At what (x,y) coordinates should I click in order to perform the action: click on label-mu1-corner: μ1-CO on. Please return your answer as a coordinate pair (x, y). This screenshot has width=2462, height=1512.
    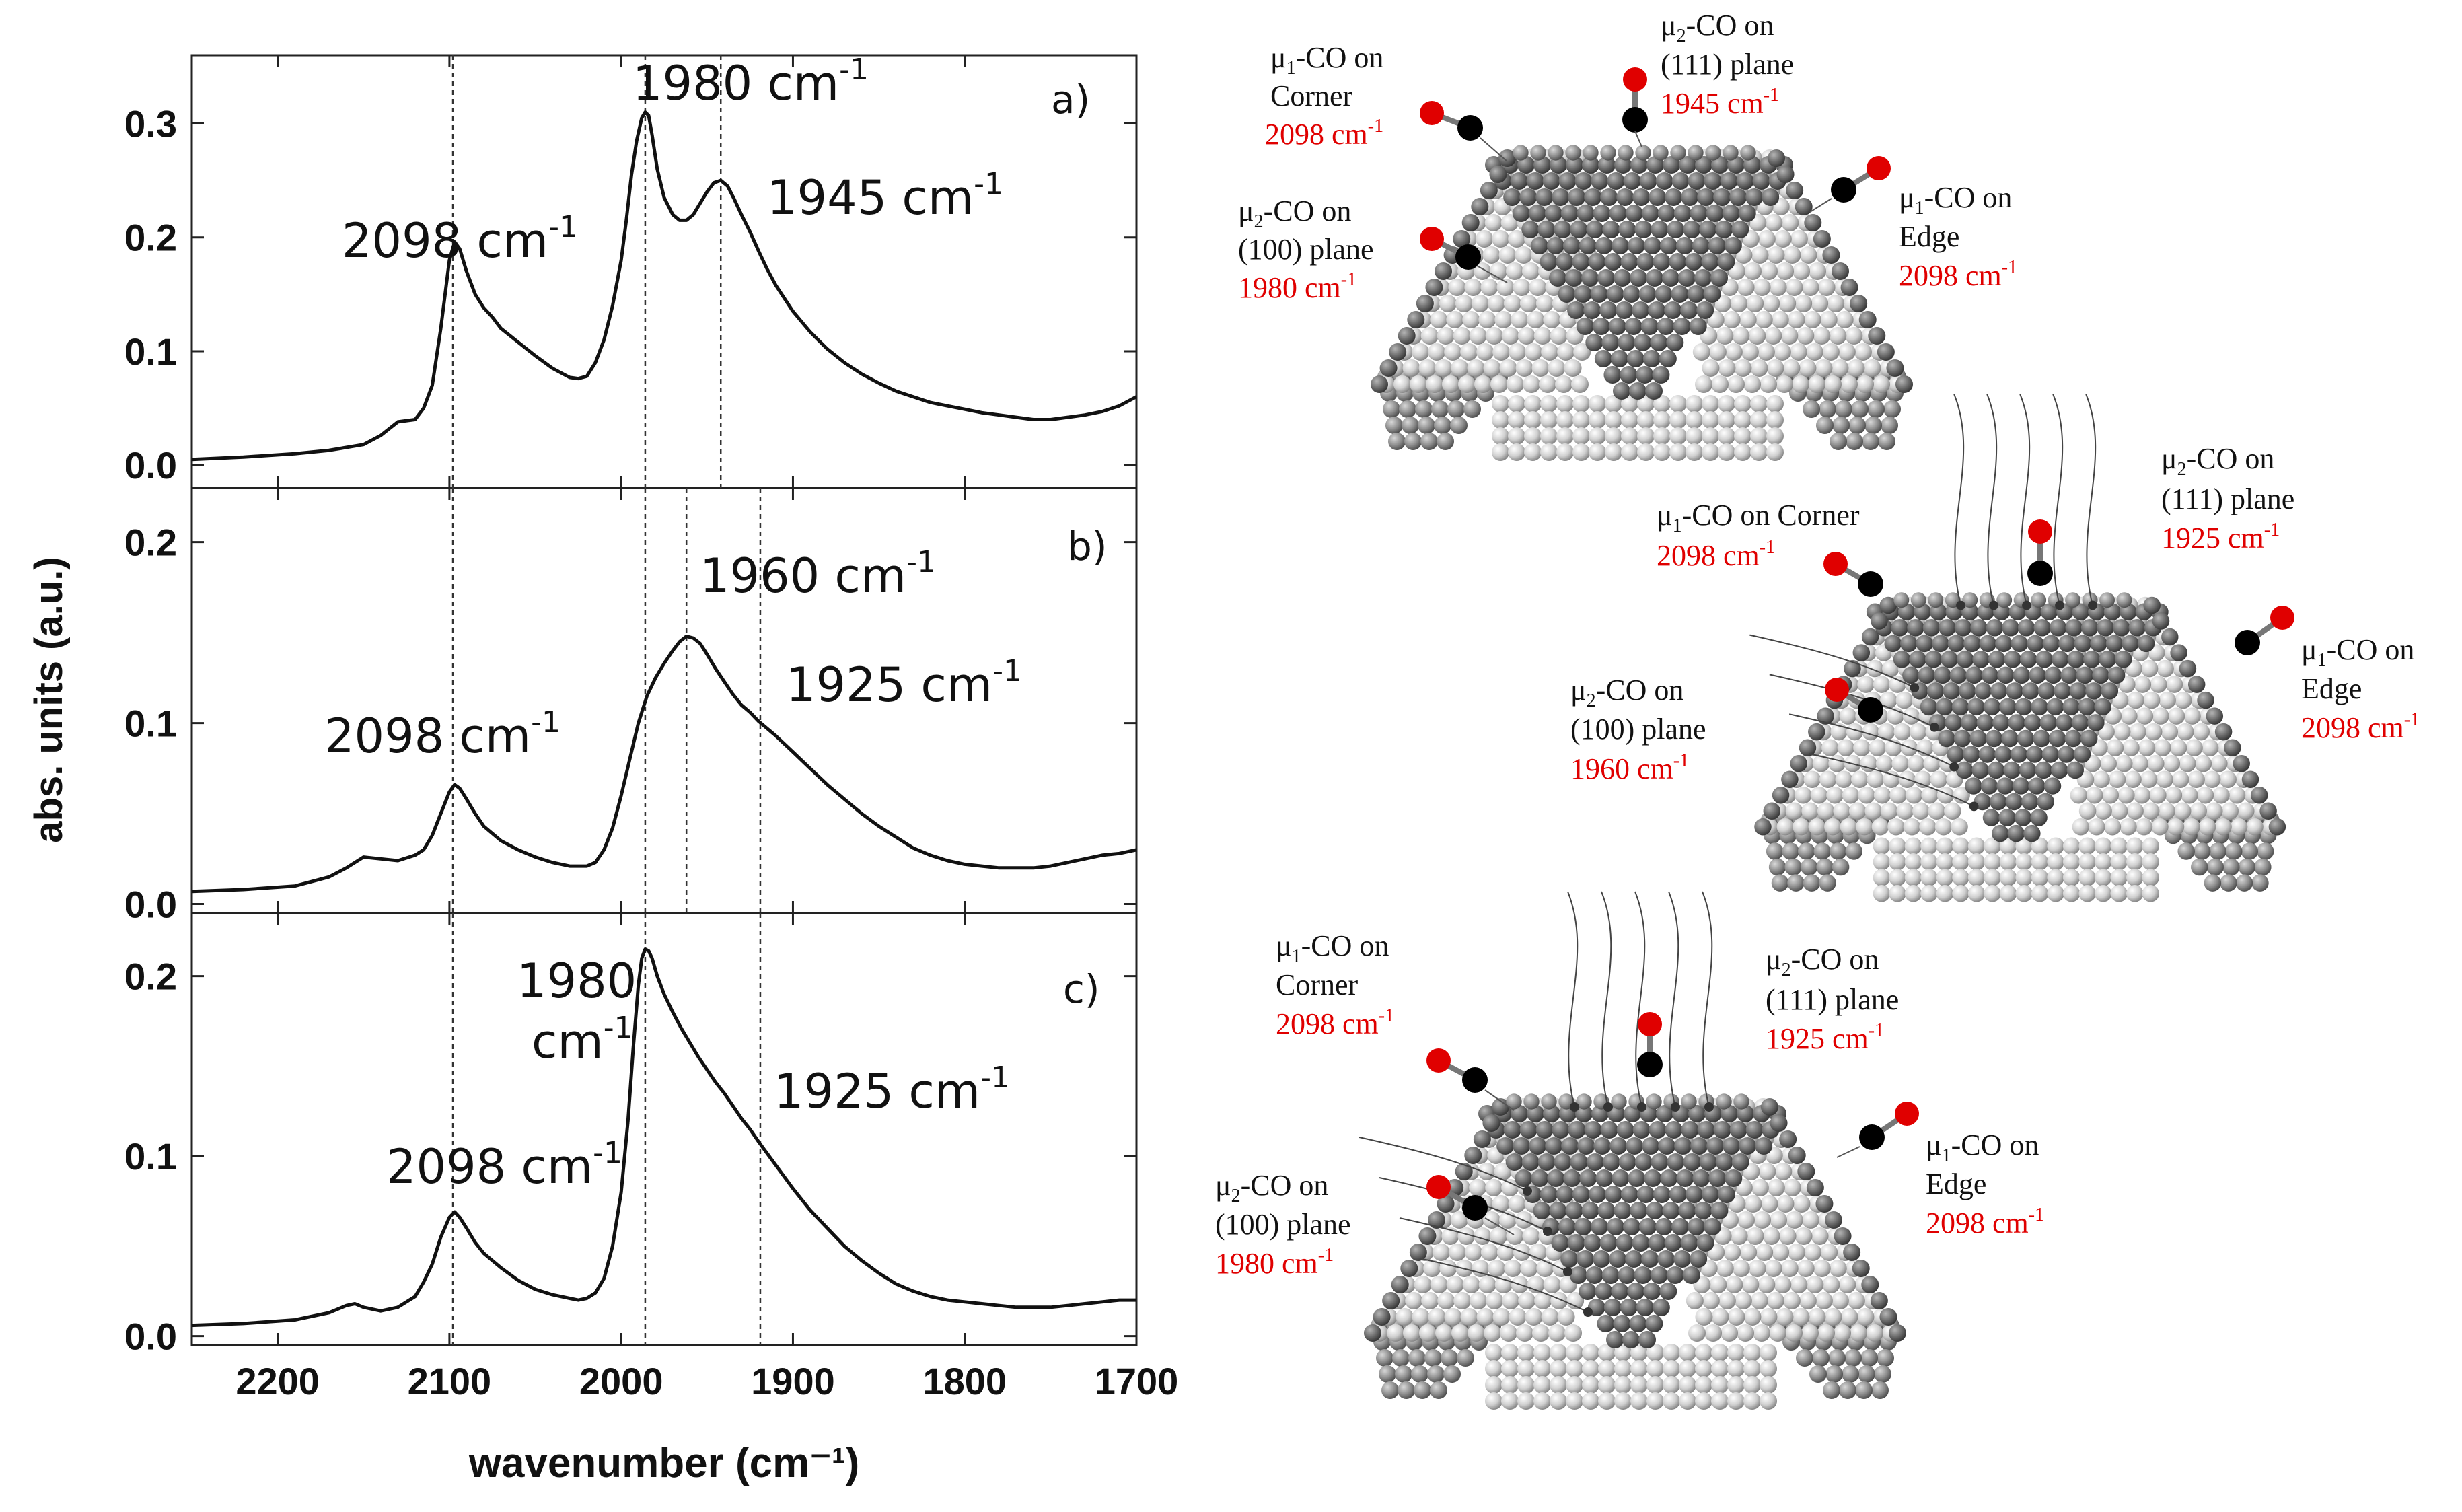
    Looking at the image, I should click on (1332, 948).